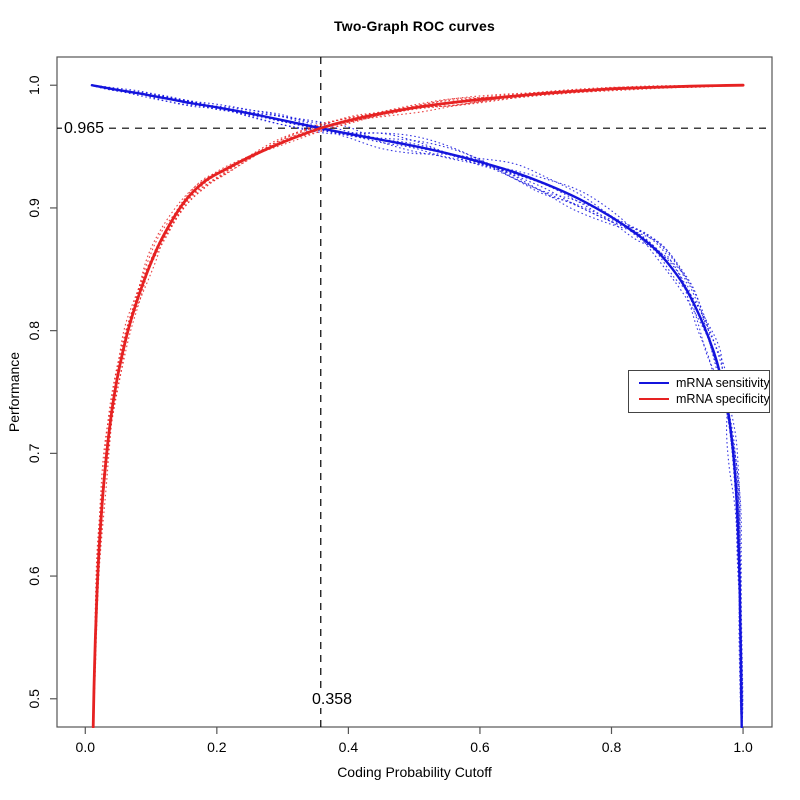 Image resolution: width=800 pixels, height=800 pixels. Describe the element at coordinates (480, 747) in the screenshot. I see `x-tick-label: 0.6` at that location.